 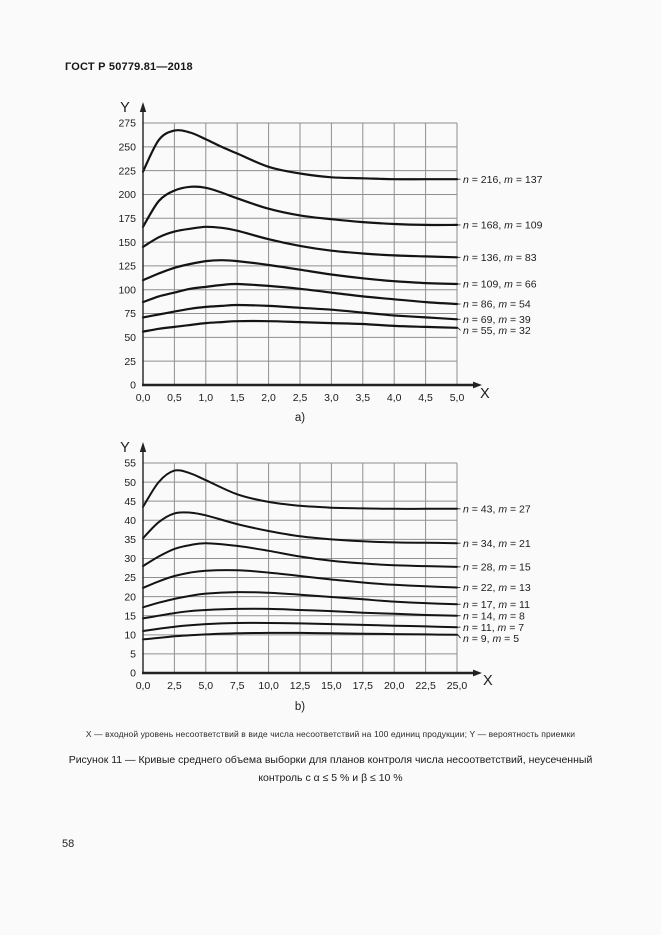 I want to click on curve-label: n = 69, m = 39, so click(x=497, y=320).